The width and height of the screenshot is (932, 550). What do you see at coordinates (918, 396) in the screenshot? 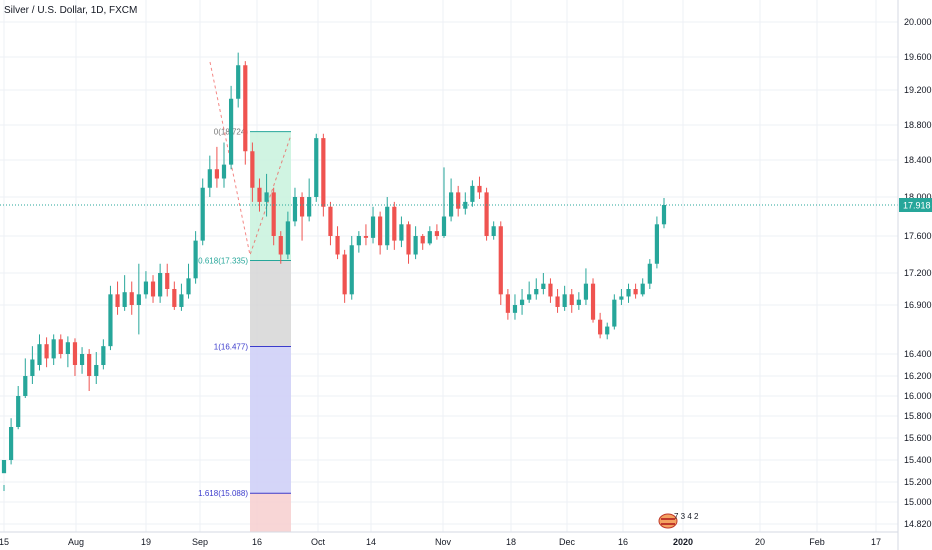
I see `y-tick-label: 16.000` at bounding box center [918, 396].